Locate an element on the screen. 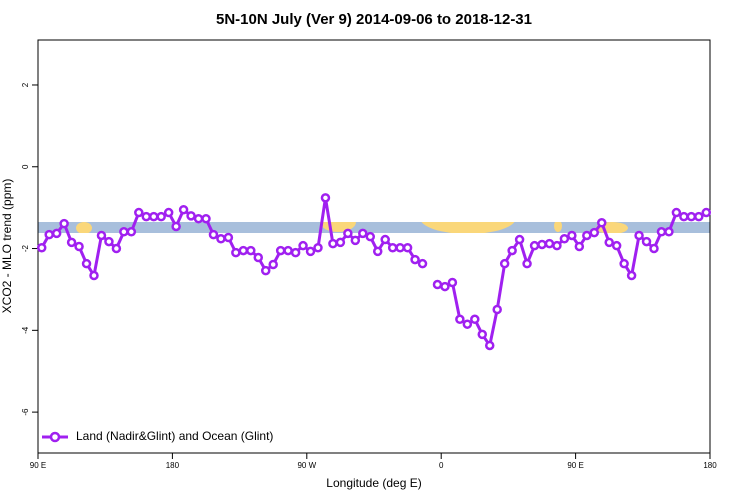 The height and width of the screenshot is (500, 750). legend-label: Land (Nadir&Glint) and Ocean (Glint) is located at coordinates (174, 436).